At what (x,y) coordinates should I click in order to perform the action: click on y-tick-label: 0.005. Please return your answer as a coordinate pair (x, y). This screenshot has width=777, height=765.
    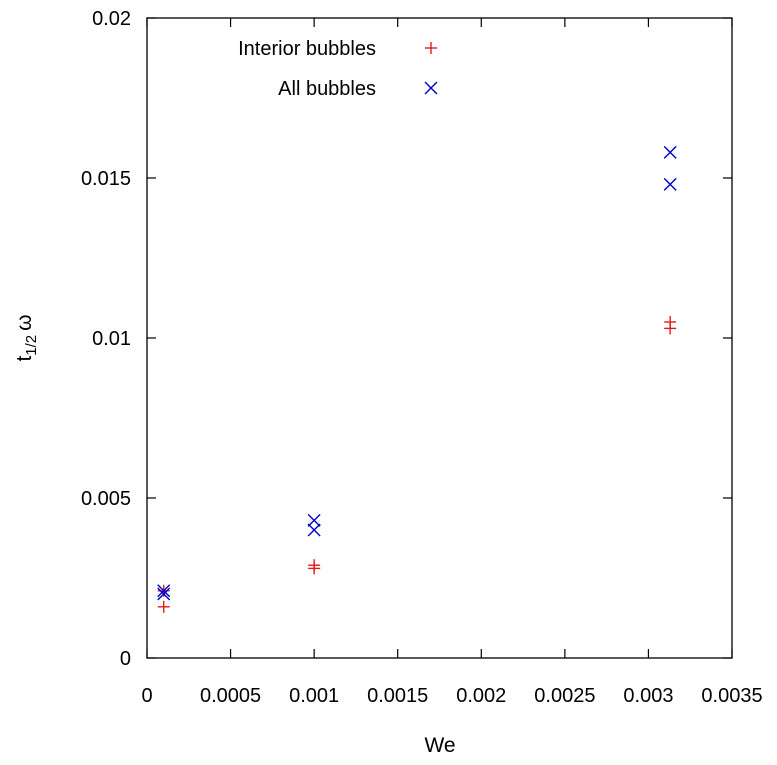
    Looking at the image, I should click on (106, 499).